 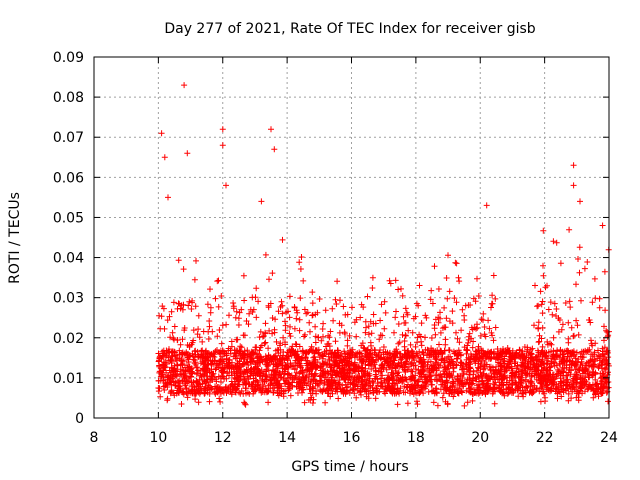 What do you see at coordinates (545, 438) in the screenshot?
I see `x-tick-label: 22` at bounding box center [545, 438].